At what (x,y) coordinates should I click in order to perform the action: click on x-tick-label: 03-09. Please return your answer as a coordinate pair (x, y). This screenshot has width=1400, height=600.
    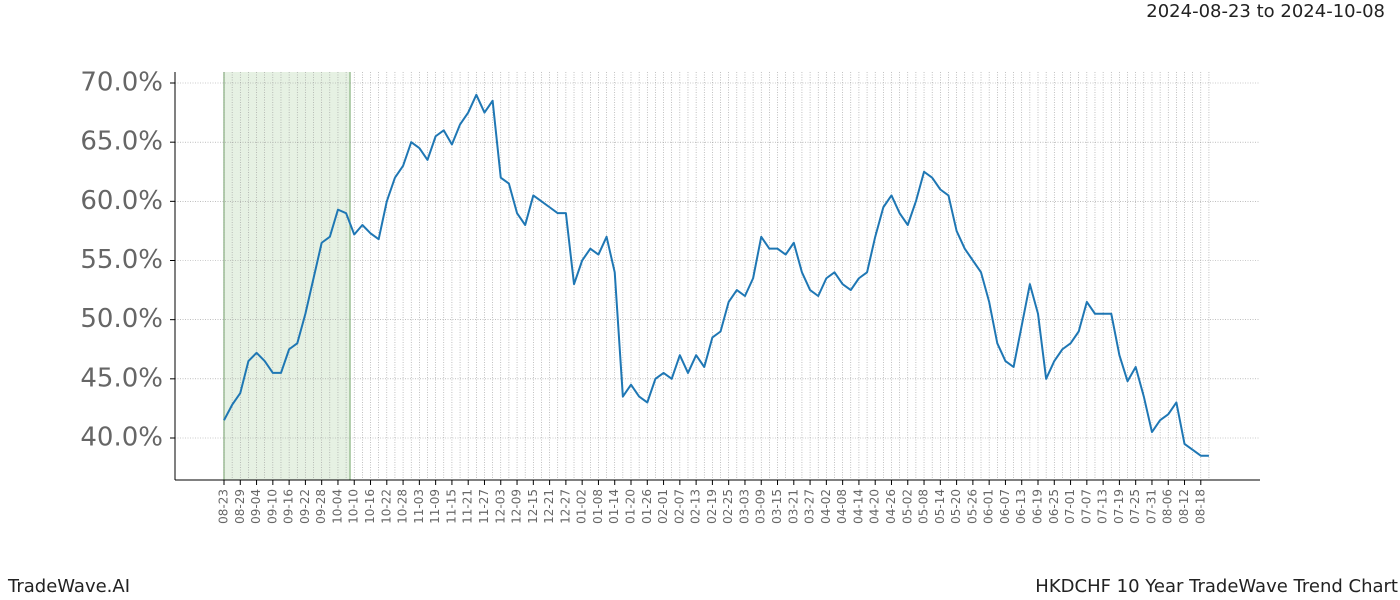
    Looking at the image, I should click on (761, 506).